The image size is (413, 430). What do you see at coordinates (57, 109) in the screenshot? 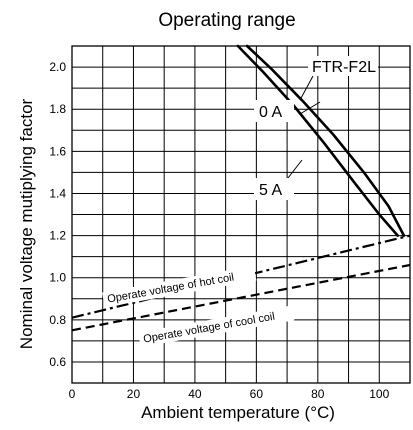
I see `y-tick-label: 1.8` at bounding box center [57, 109].